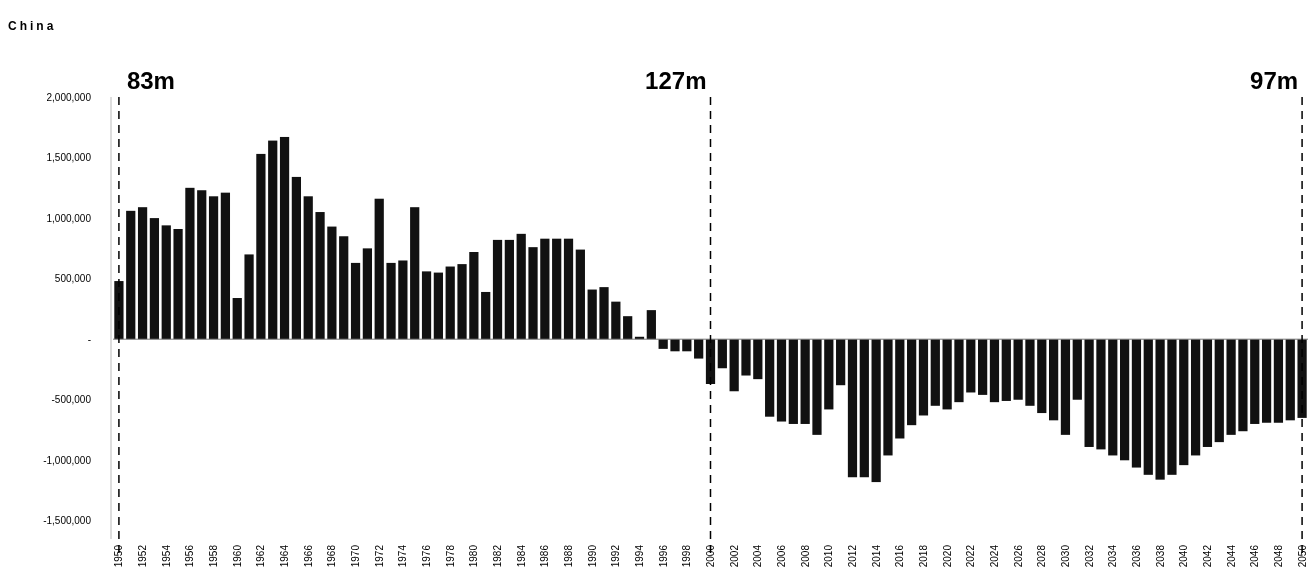 This screenshot has width=1314, height=585. What do you see at coordinates (1278, 556) in the screenshot?
I see `x-tick-label: 2048` at bounding box center [1278, 556].